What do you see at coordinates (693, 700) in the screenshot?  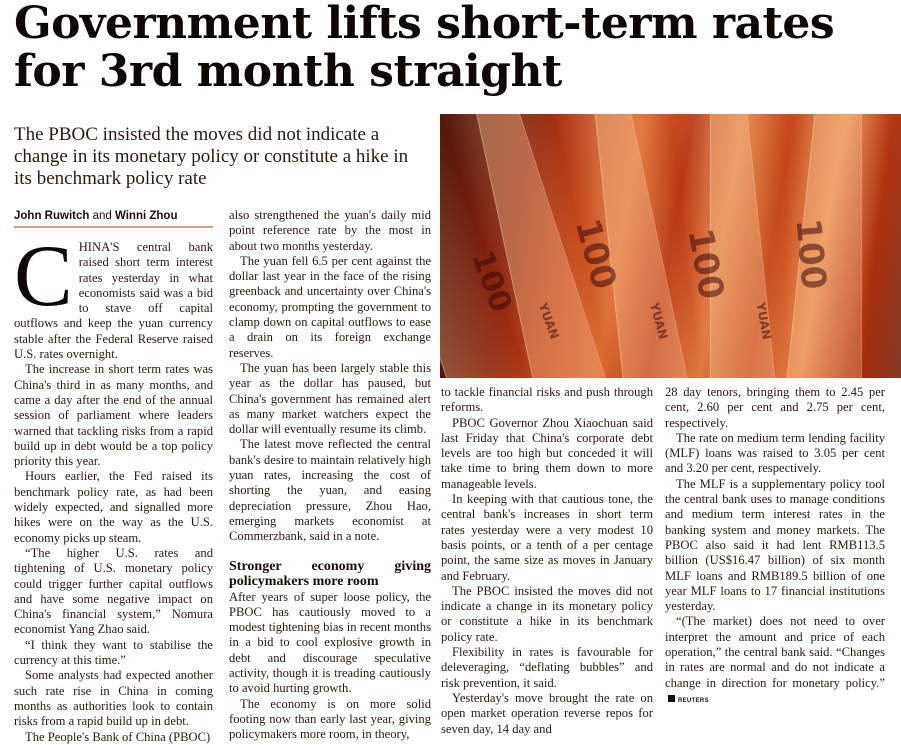 I see `source-credit: REUTERS` at bounding box center [693, 700].